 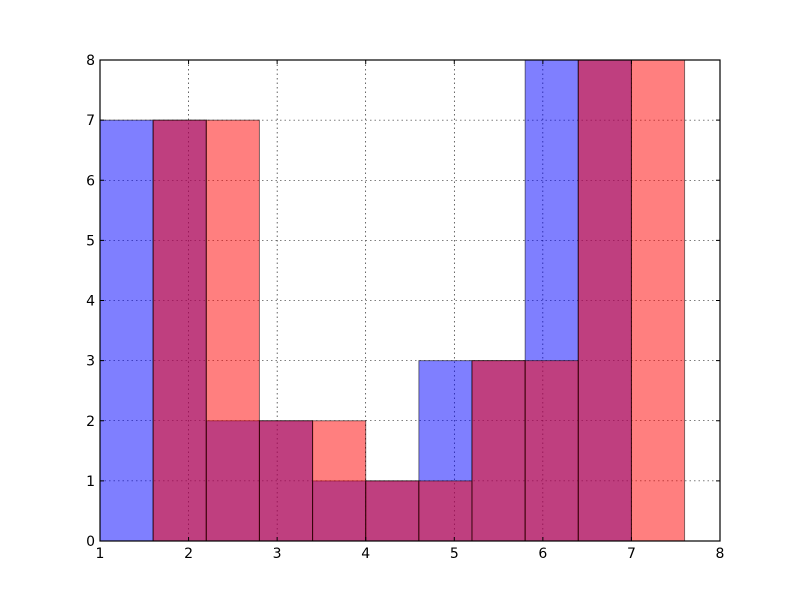 I want to click on x-tick-label: 1, so click(x=100, y=554).